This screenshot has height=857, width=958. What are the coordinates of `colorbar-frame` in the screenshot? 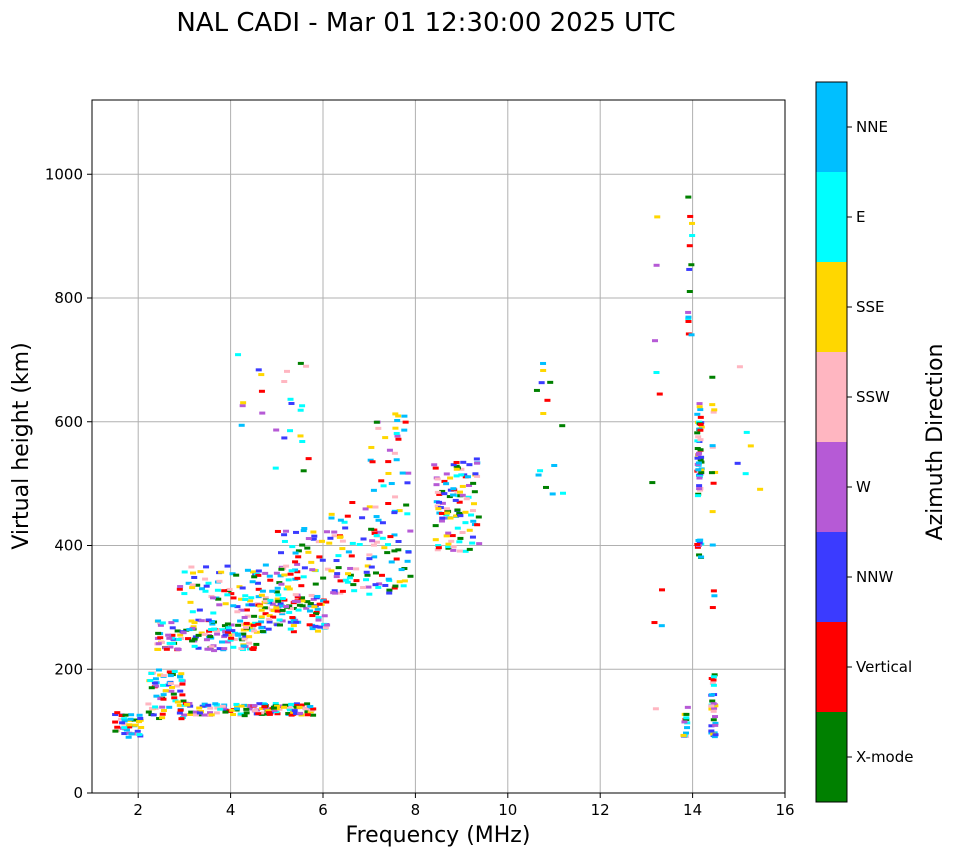 It's located at (831, 442).